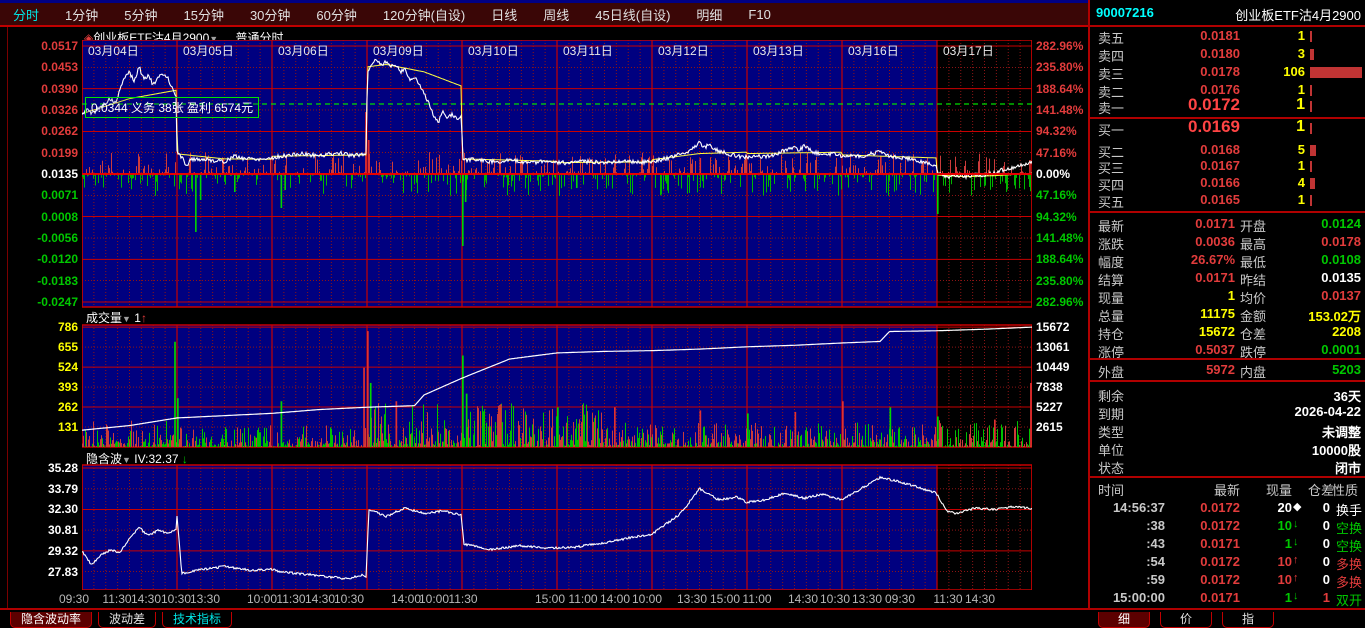  I want to click on menu-item-9: 45日线(自设), so click(633, 15).